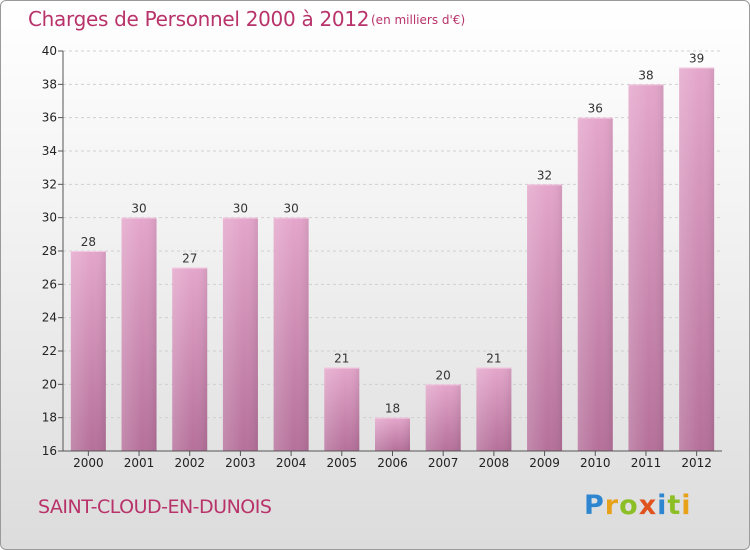  Describe the element at coordinates (629, 505) in the screenshot. I see `logo-letter: o` at that location.